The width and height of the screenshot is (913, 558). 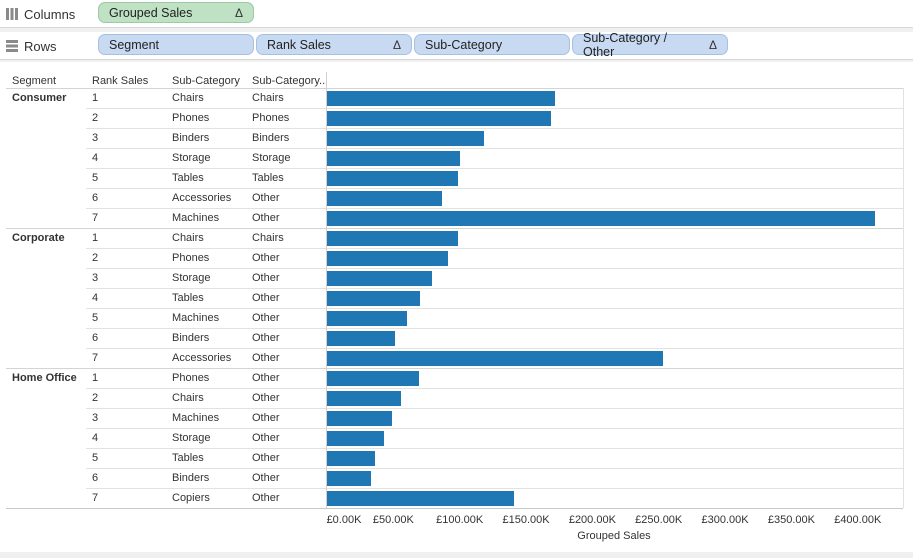 I want to click on segment-label: Home Office, so click(x=44, y=378).